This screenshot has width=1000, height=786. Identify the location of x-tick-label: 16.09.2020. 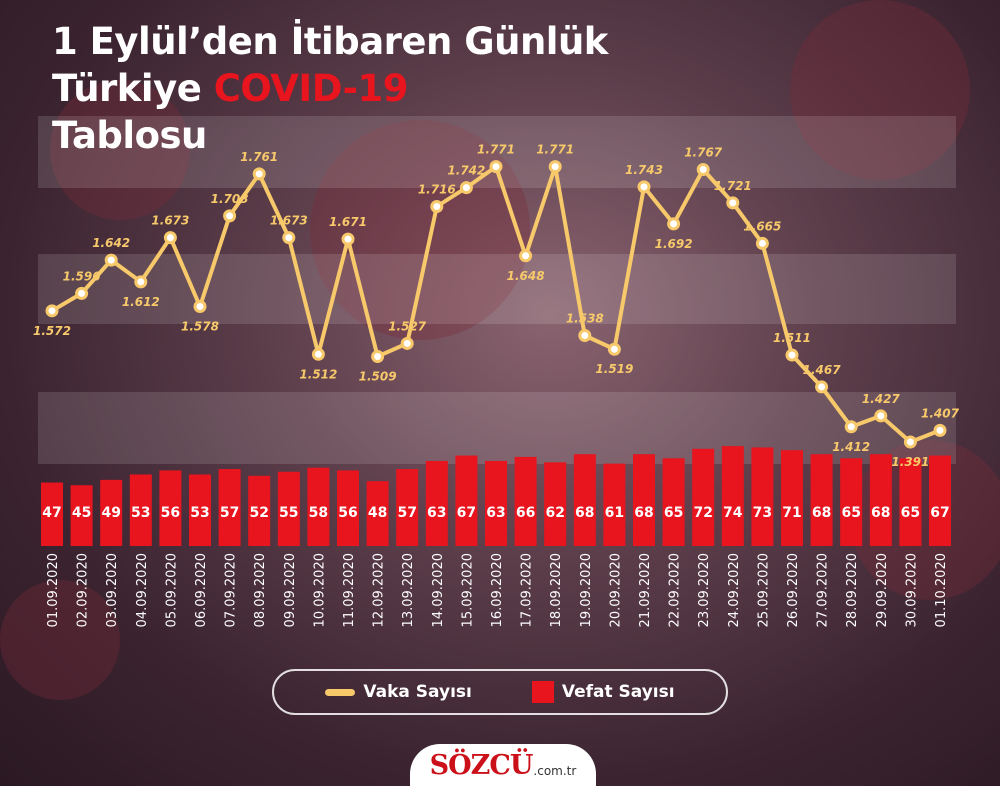
(497, 590).